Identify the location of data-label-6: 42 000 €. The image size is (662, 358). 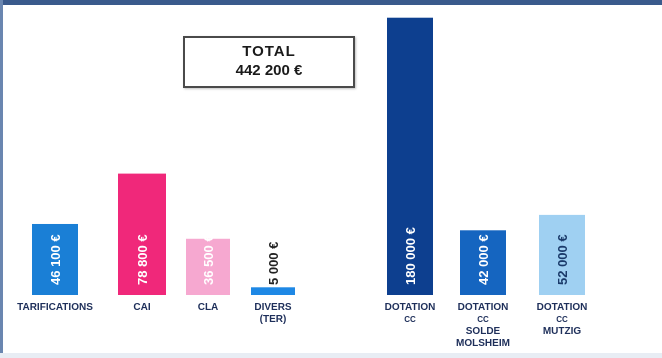
(483, 259).